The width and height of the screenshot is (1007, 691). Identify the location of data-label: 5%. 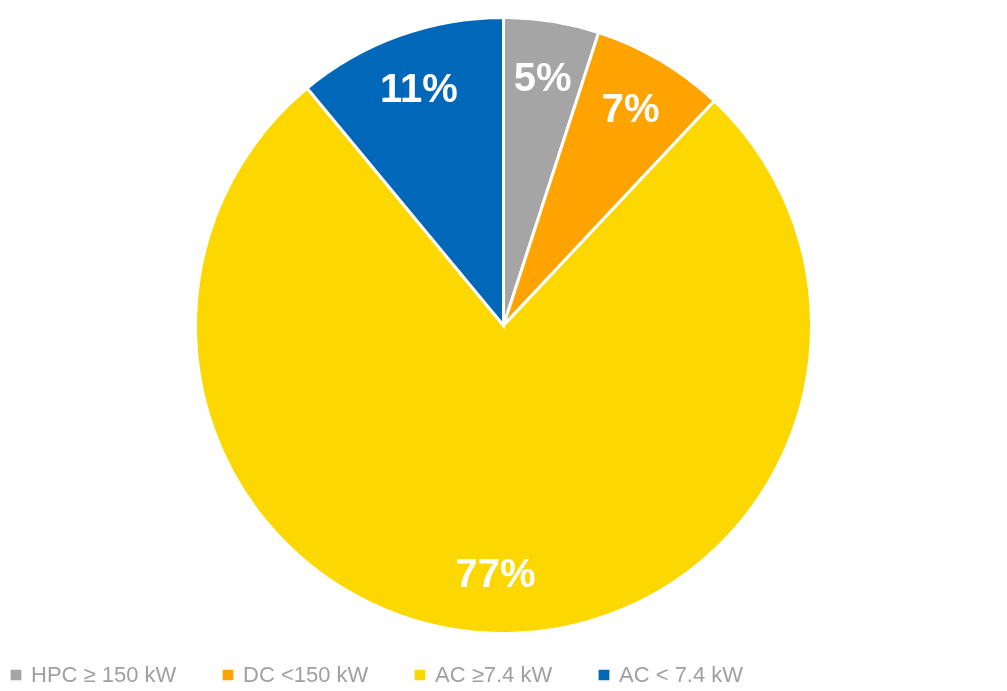
(542, 76).